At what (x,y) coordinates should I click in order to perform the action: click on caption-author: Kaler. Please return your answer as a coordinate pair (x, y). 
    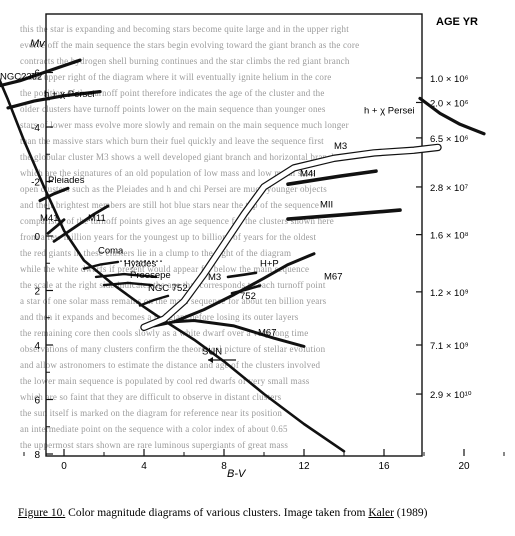
    Looking at the image, I should click on (381, 513).